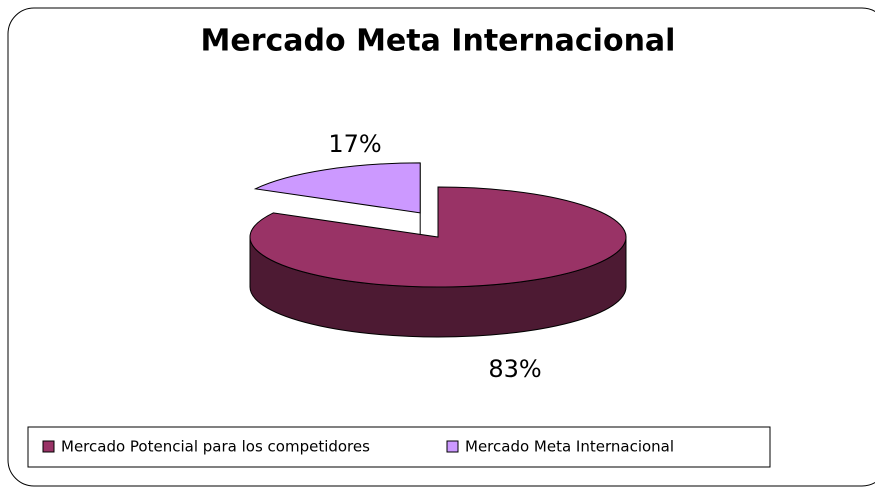  Describe the element at coordinates (438, 41) in the screenshot. I see `chart-title: Mercado Meta Internacional` at that location.